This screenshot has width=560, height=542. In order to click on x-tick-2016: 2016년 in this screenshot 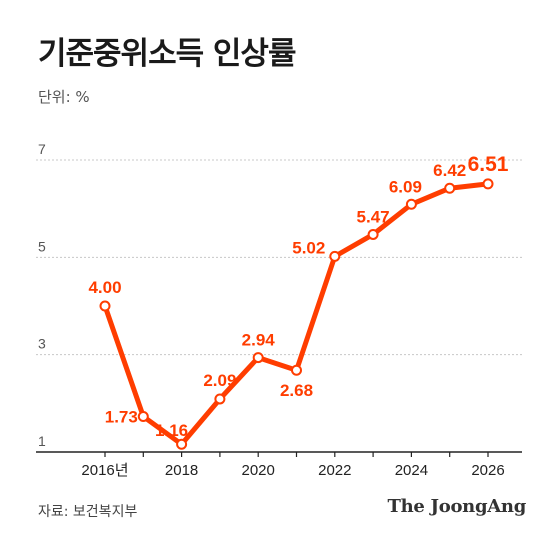, I will do `click(104, 470)`.